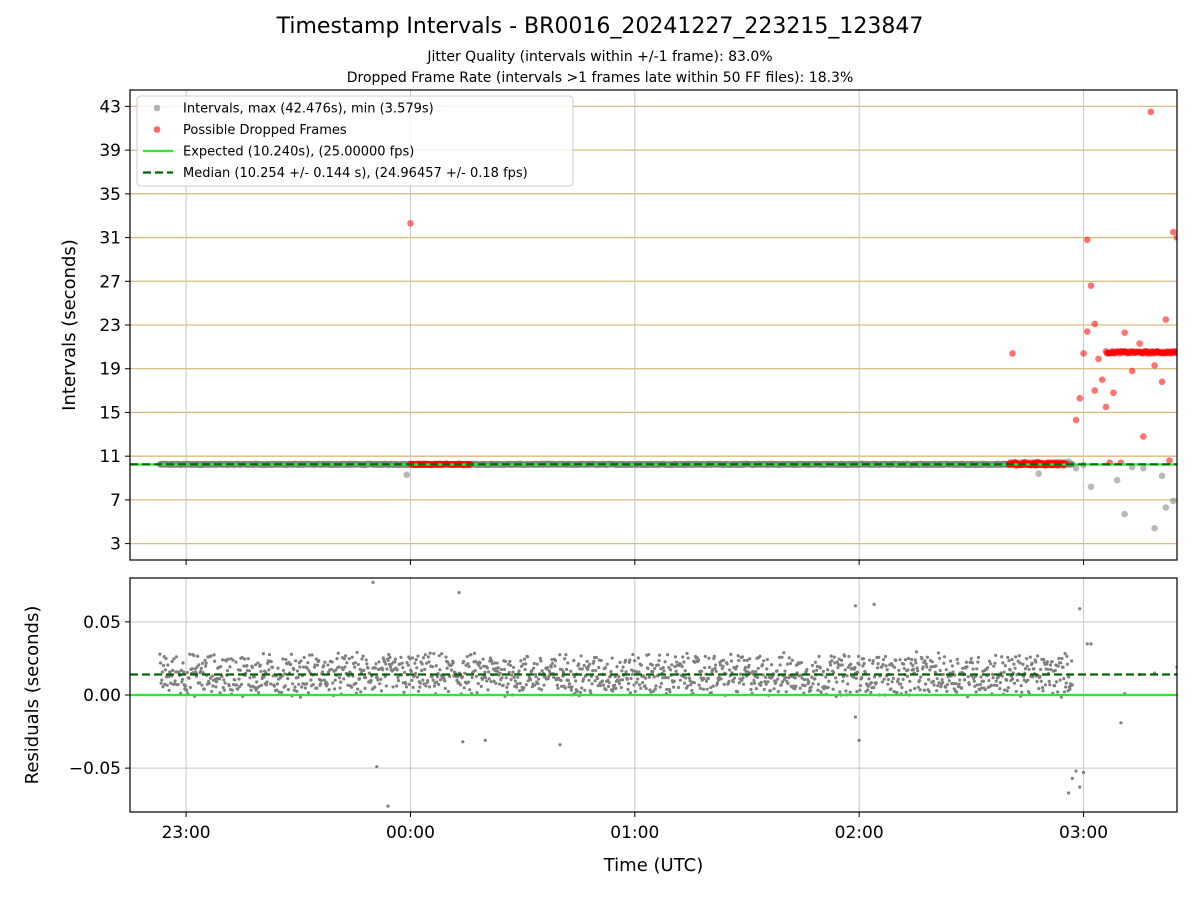  Describe the element at coordinates (110, 457) in the screenshot. I see `y-tick-label: 11` at that location.